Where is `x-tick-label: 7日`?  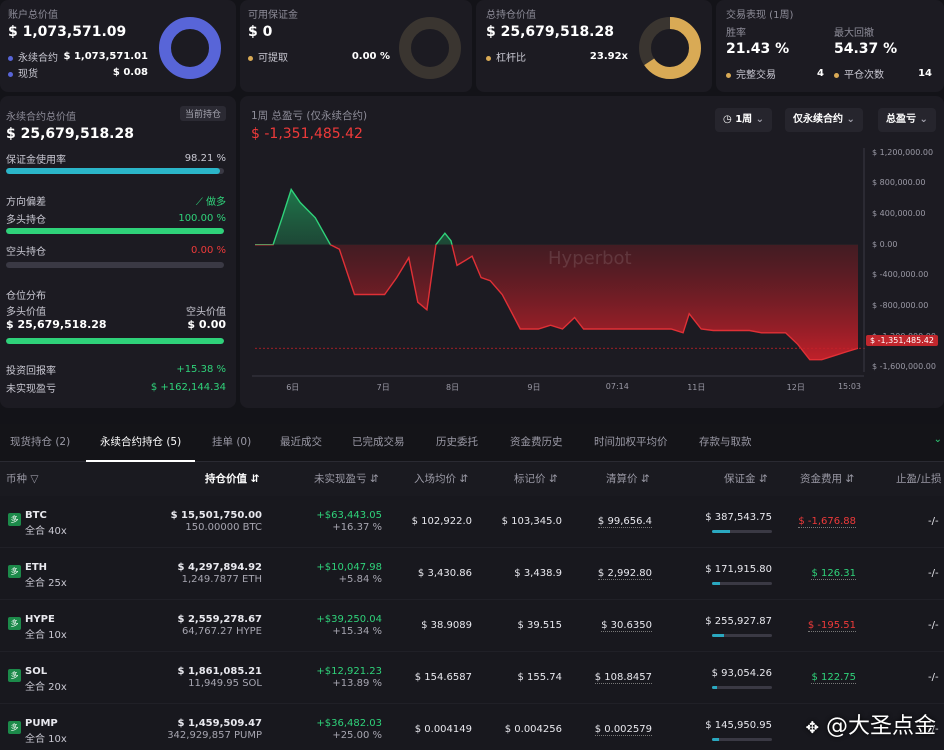 x-tick-label: 7日 is located at coordinates (383, 387).